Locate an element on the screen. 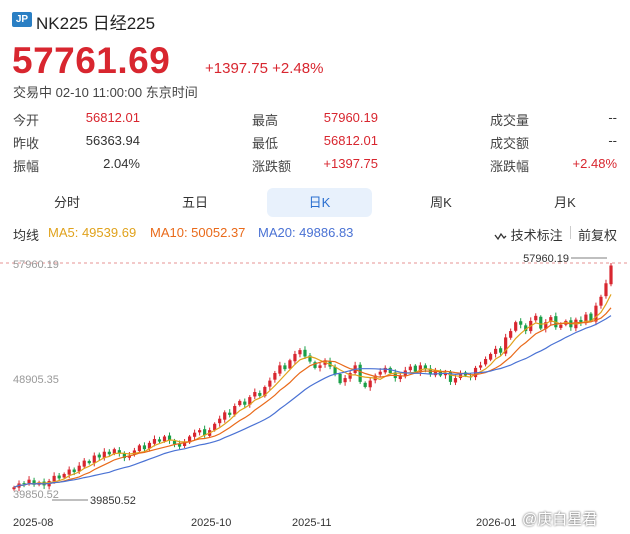 The height and width of the screenshot is (534, 630). ma20-value: MA20: 49886.83 is located at coordinates (306, 232).